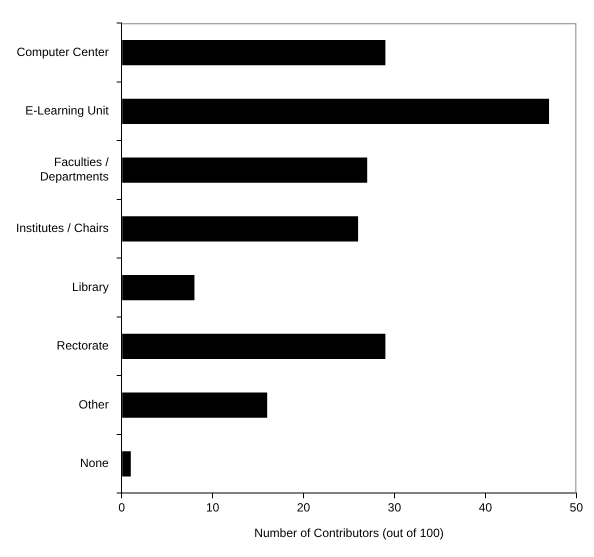  What do you see at coordinates (62, 228) in the screenshot?
I see `y-tick-label: Institutes / Chairs` at bounding box center [62, 228].